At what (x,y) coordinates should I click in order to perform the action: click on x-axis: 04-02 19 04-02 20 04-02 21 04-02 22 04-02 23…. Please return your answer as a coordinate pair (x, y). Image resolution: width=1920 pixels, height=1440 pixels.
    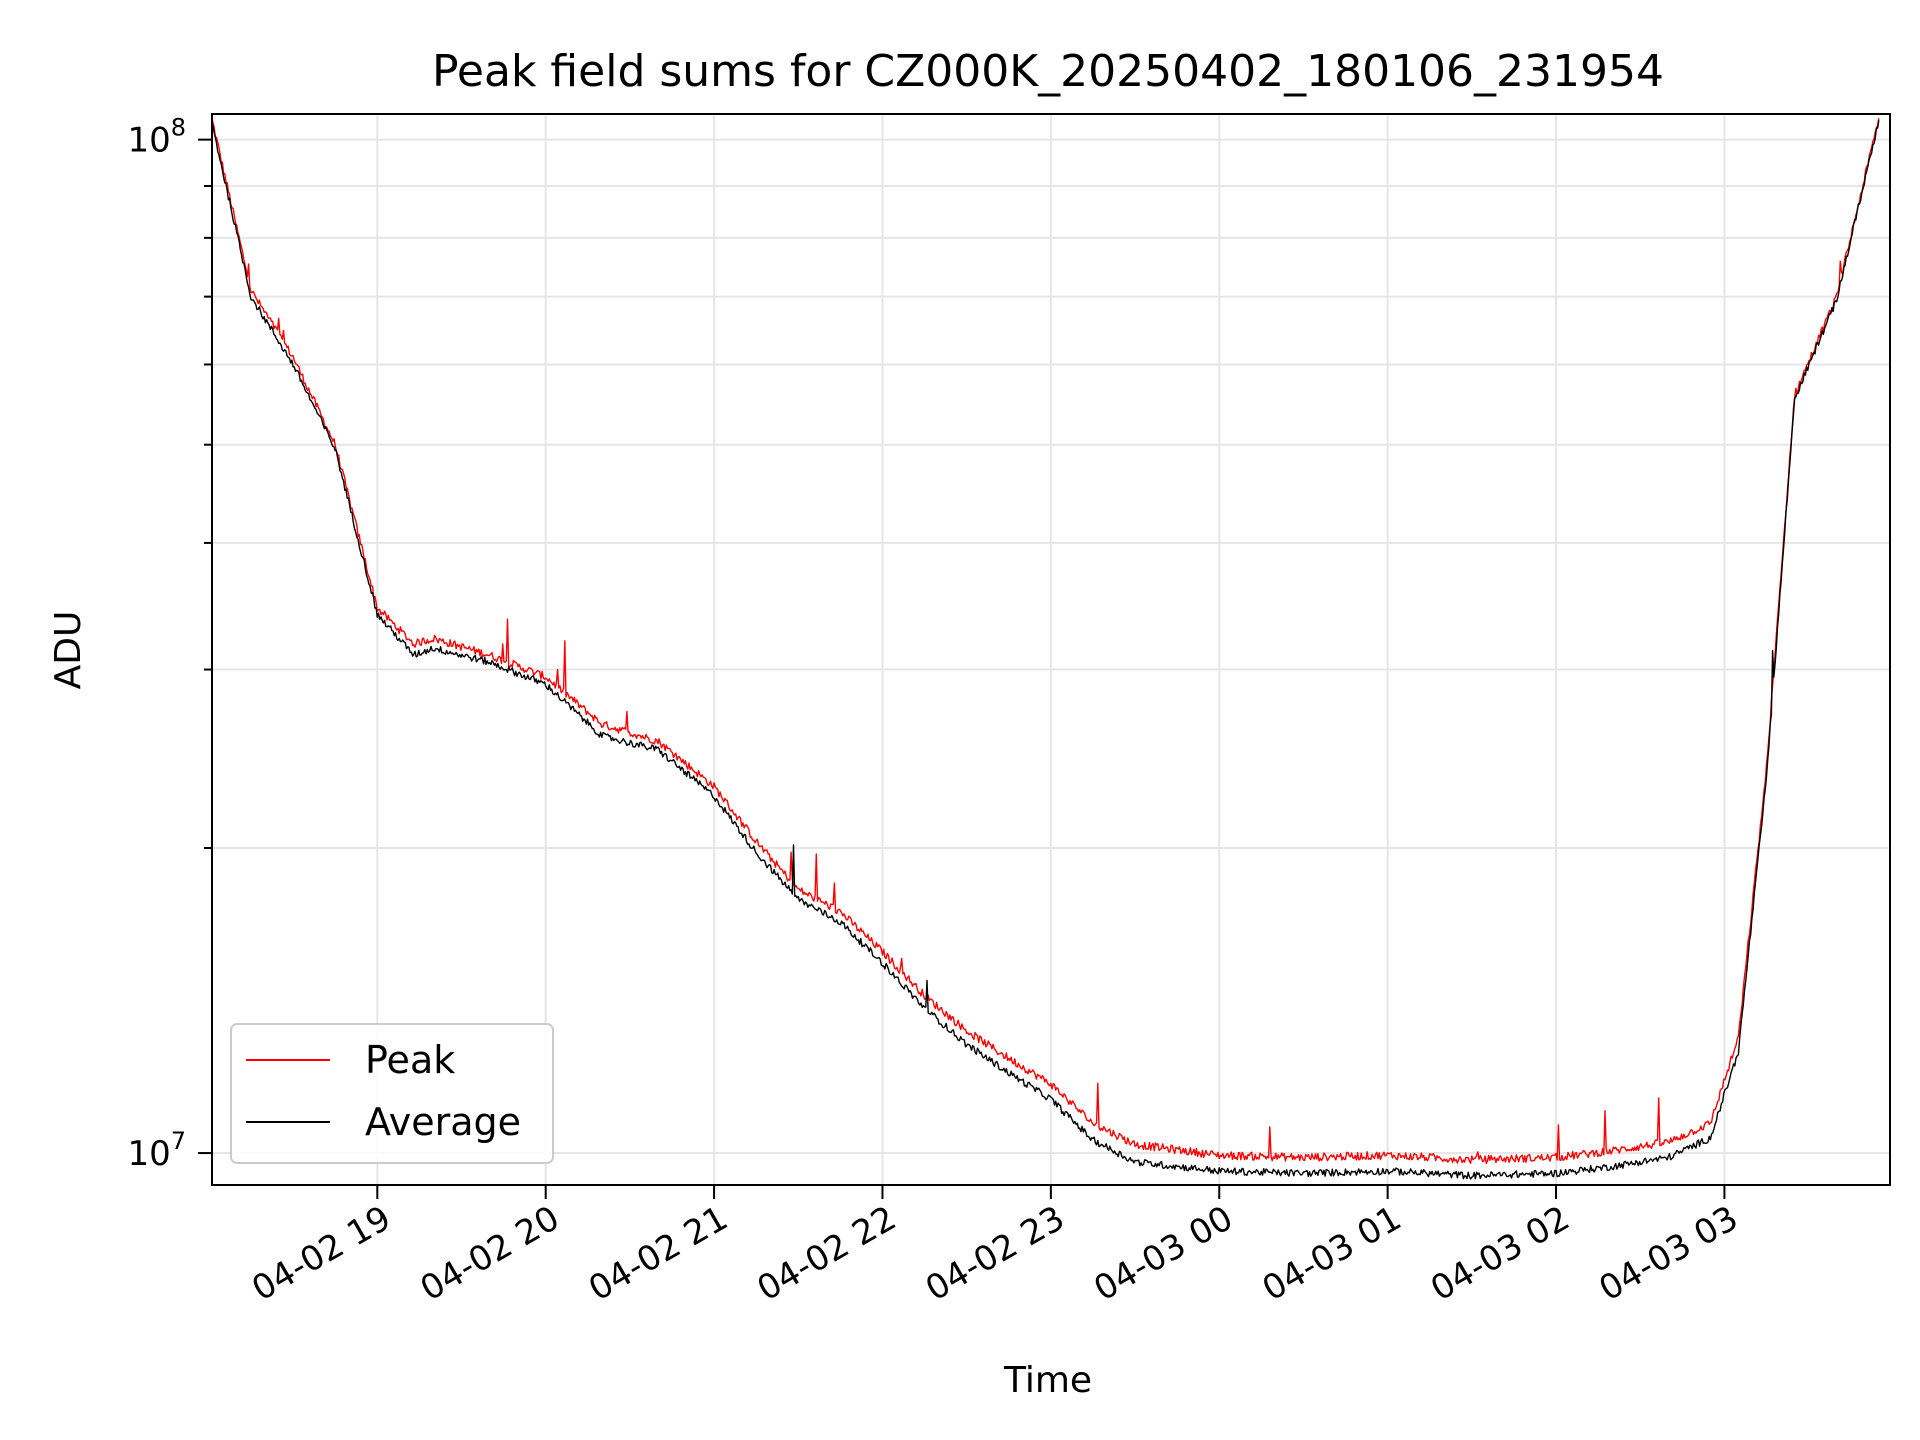
    Looking at the image, I should click on (995, 1247).